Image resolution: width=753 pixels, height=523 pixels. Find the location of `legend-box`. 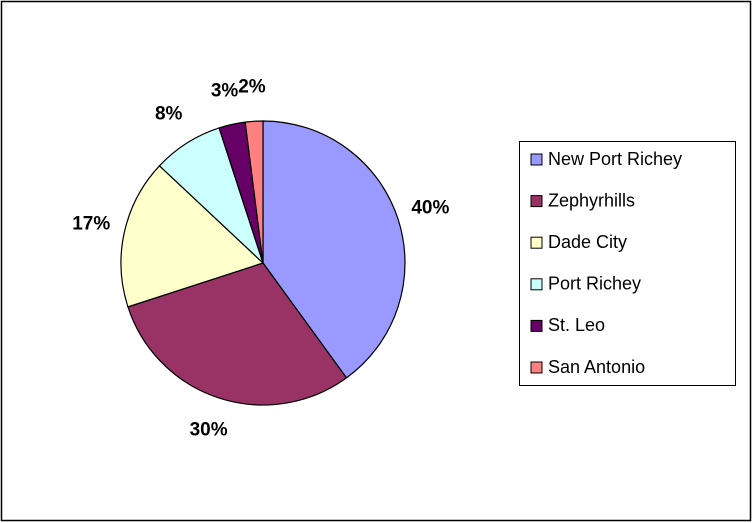

legend-box is located at coordinates (627, 263).